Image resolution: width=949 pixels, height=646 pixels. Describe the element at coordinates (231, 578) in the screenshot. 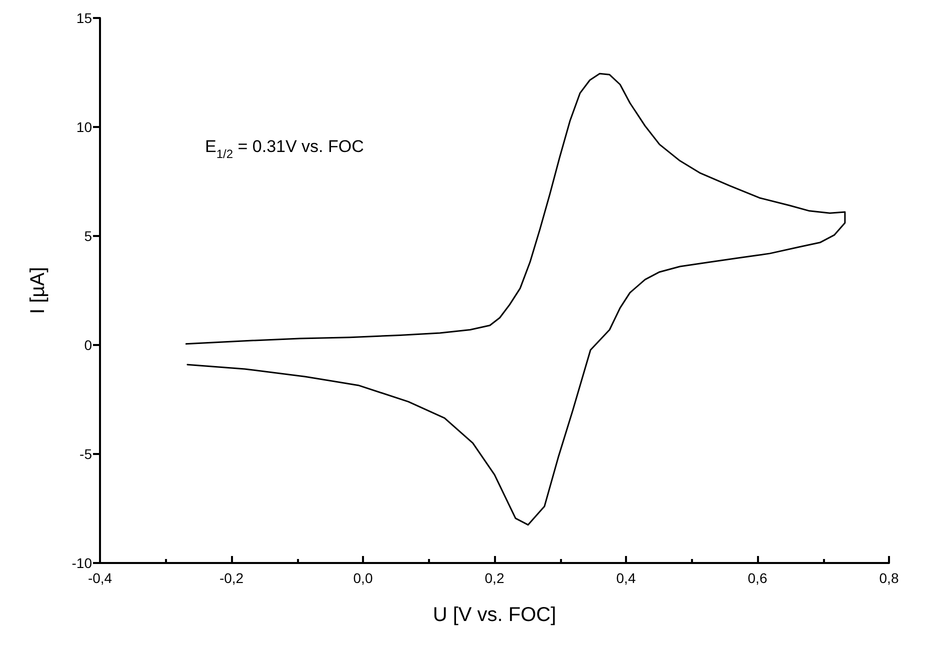

I see `x-tick-label: -0,2` at that location.